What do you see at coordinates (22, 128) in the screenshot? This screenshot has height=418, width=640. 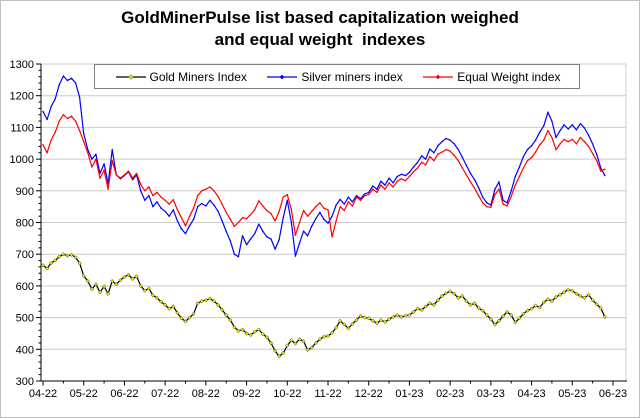 I see `y-tick-label: 1100` at bounding box center [22, 128].